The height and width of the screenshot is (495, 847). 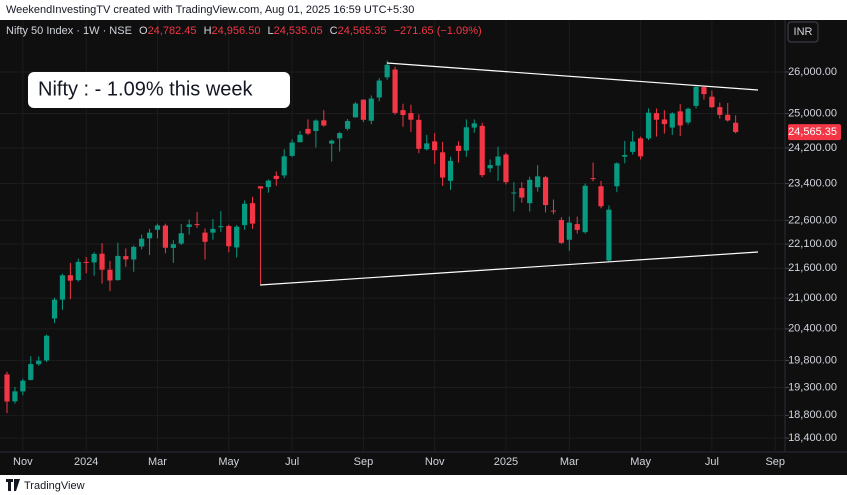 I want to click on legend-key: C, so click(x=334, y=31).